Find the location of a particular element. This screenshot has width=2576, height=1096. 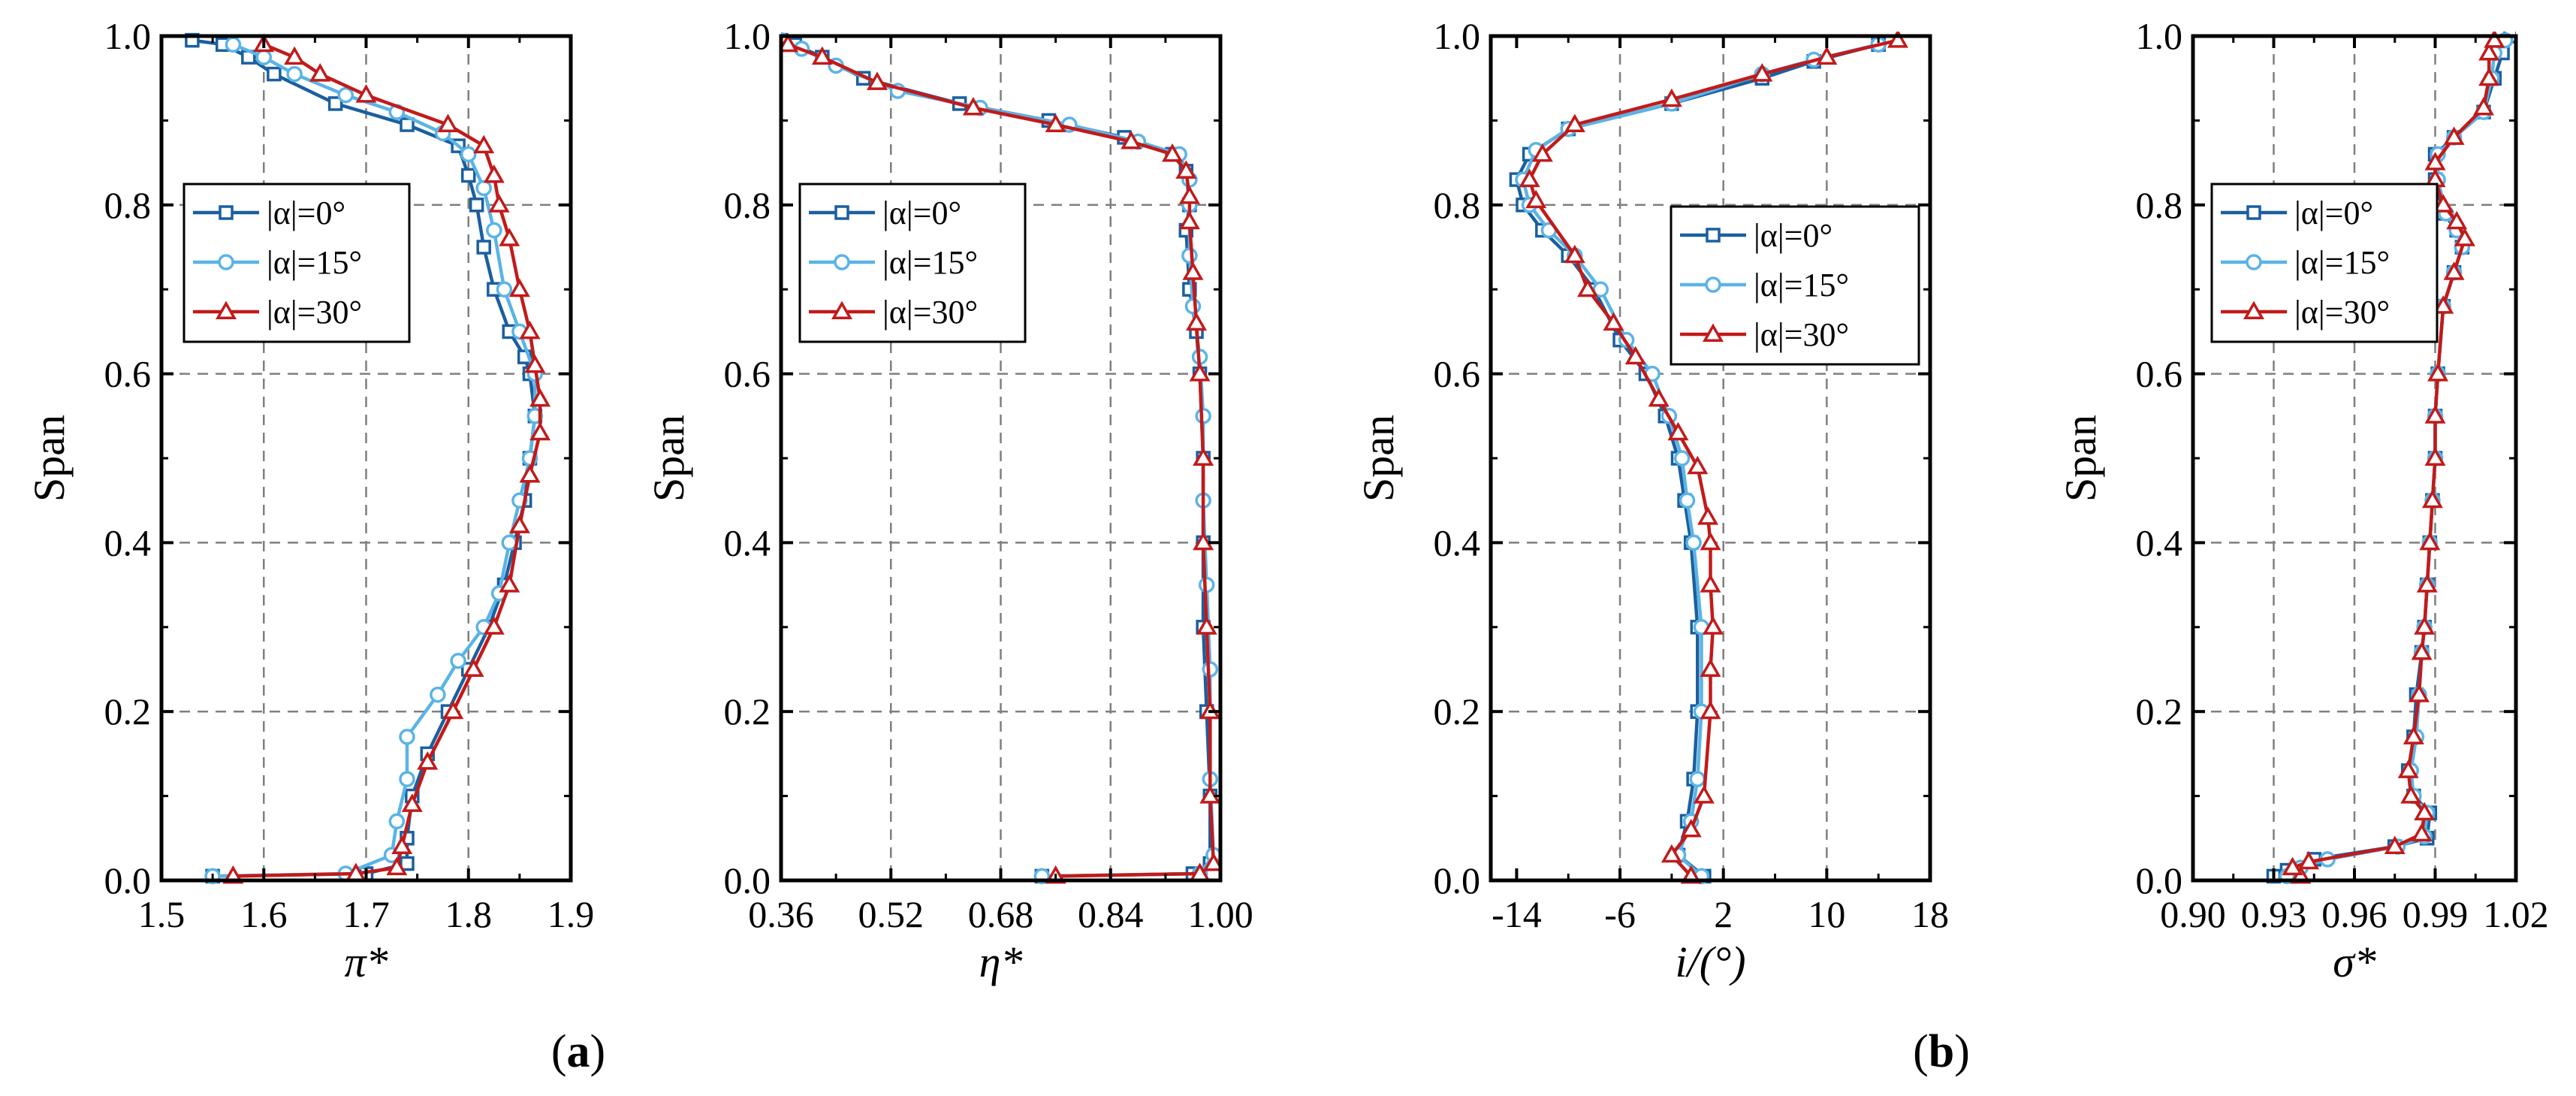

x-tick-label: 0.36 is located at coordinates (781, 914).